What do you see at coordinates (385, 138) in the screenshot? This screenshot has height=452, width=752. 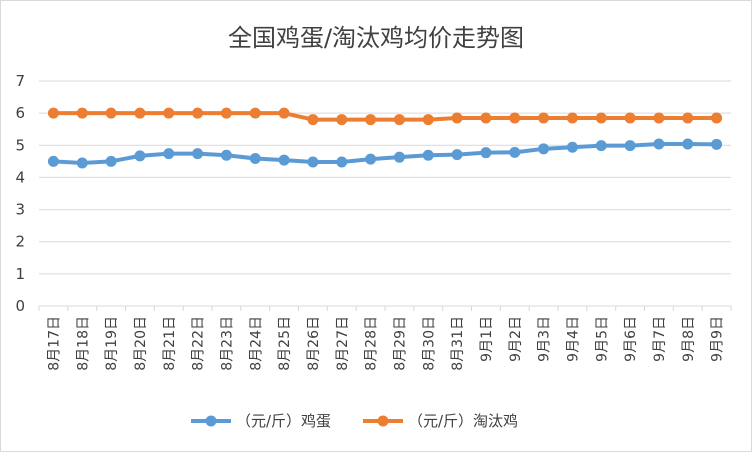 I see `series-layer` at bounding box center [385, 138].